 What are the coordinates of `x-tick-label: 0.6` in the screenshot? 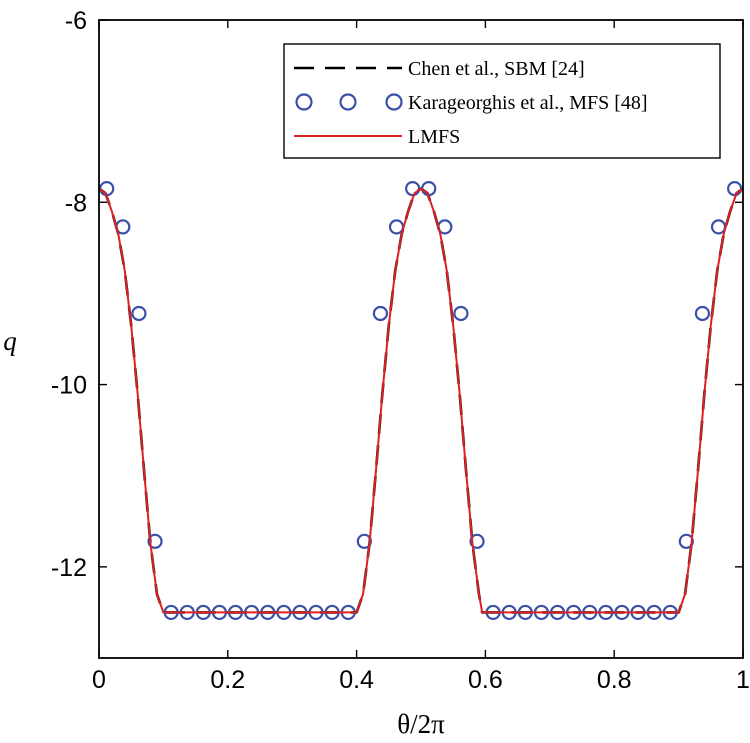 It's located at (485, 680).